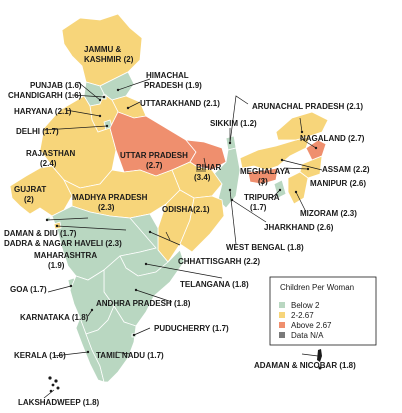 Image resolution: width=402 pixels, height=413 pixels. Describe the element at coordinates (110, 202) in the screenshot. I see `label-mp: MADHYA PRADESH (2.3)` at that location.